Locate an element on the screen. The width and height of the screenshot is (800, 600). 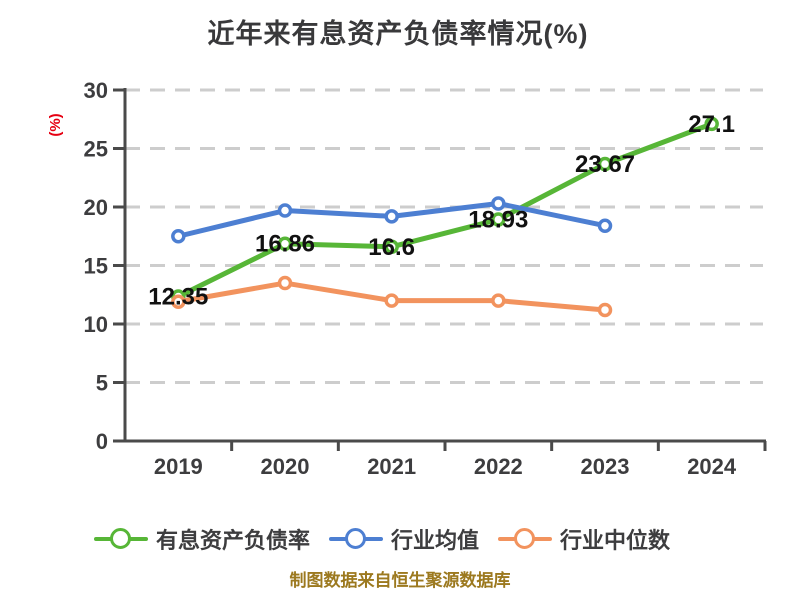
legend-item-1: 行业均值 is located at coordinates (404, 539).